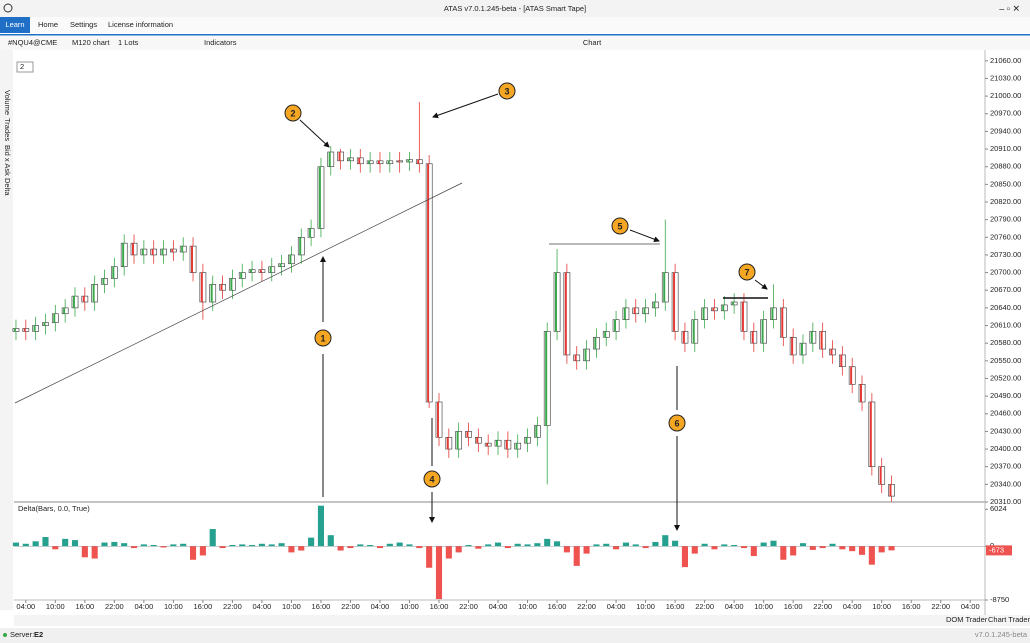 The height and width of the screenshot is (643, 1030). I want to click on scrollbar, so click(522, 620).